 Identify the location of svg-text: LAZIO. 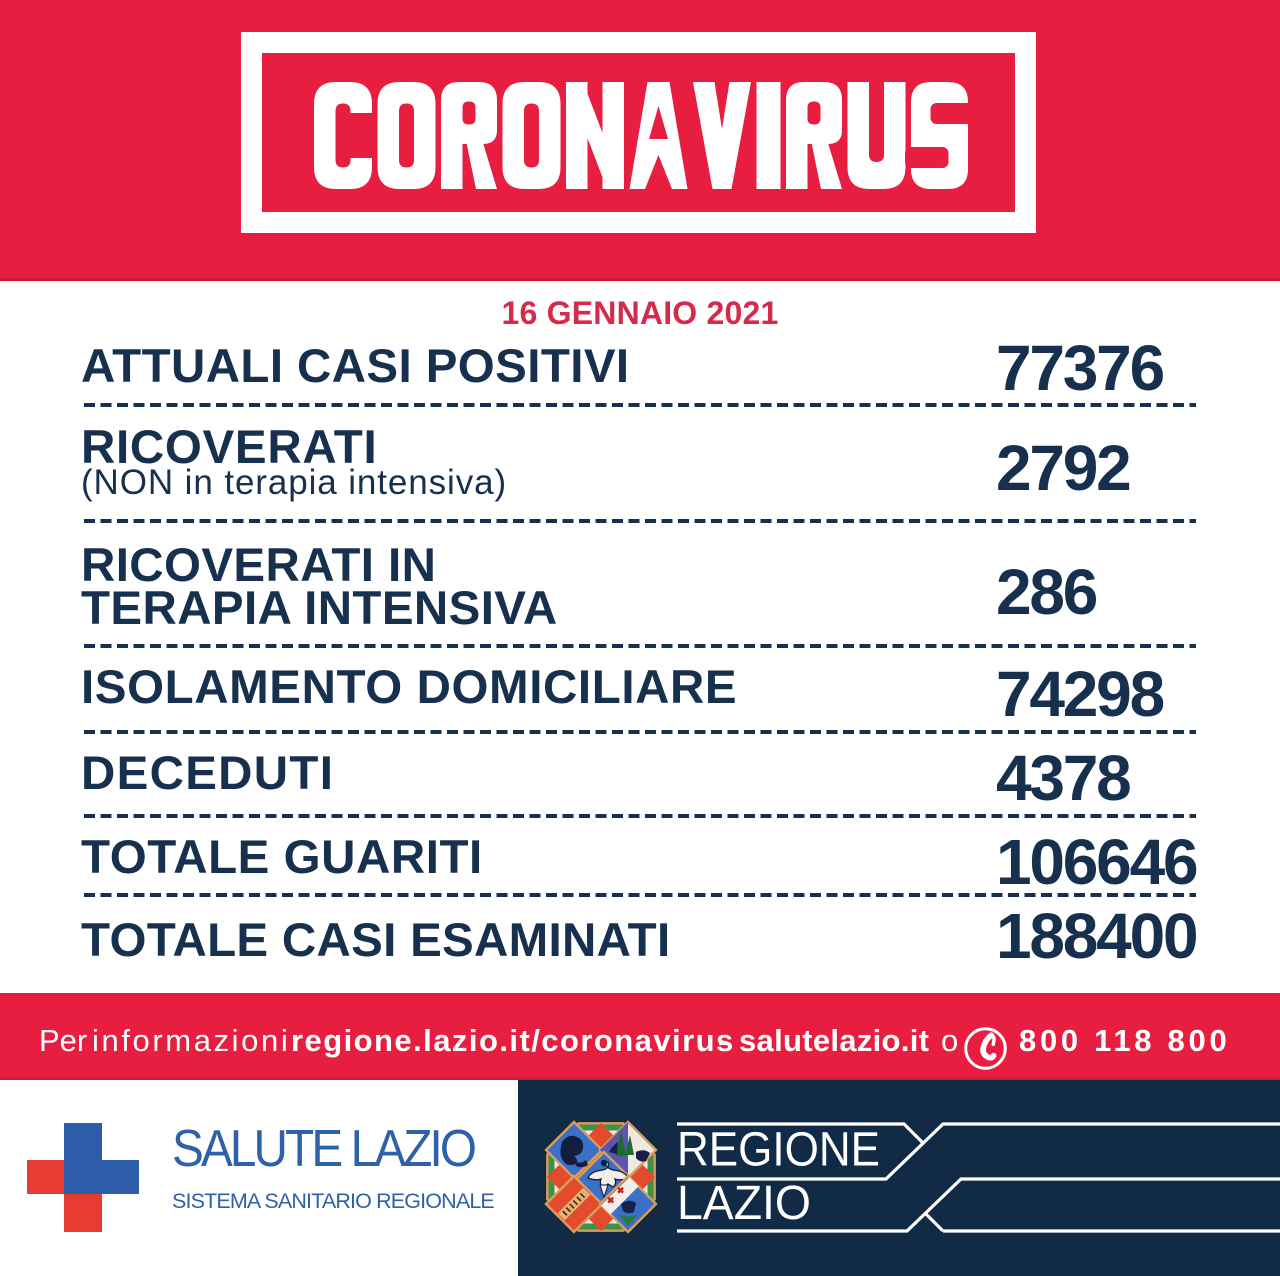
(744, 1203).